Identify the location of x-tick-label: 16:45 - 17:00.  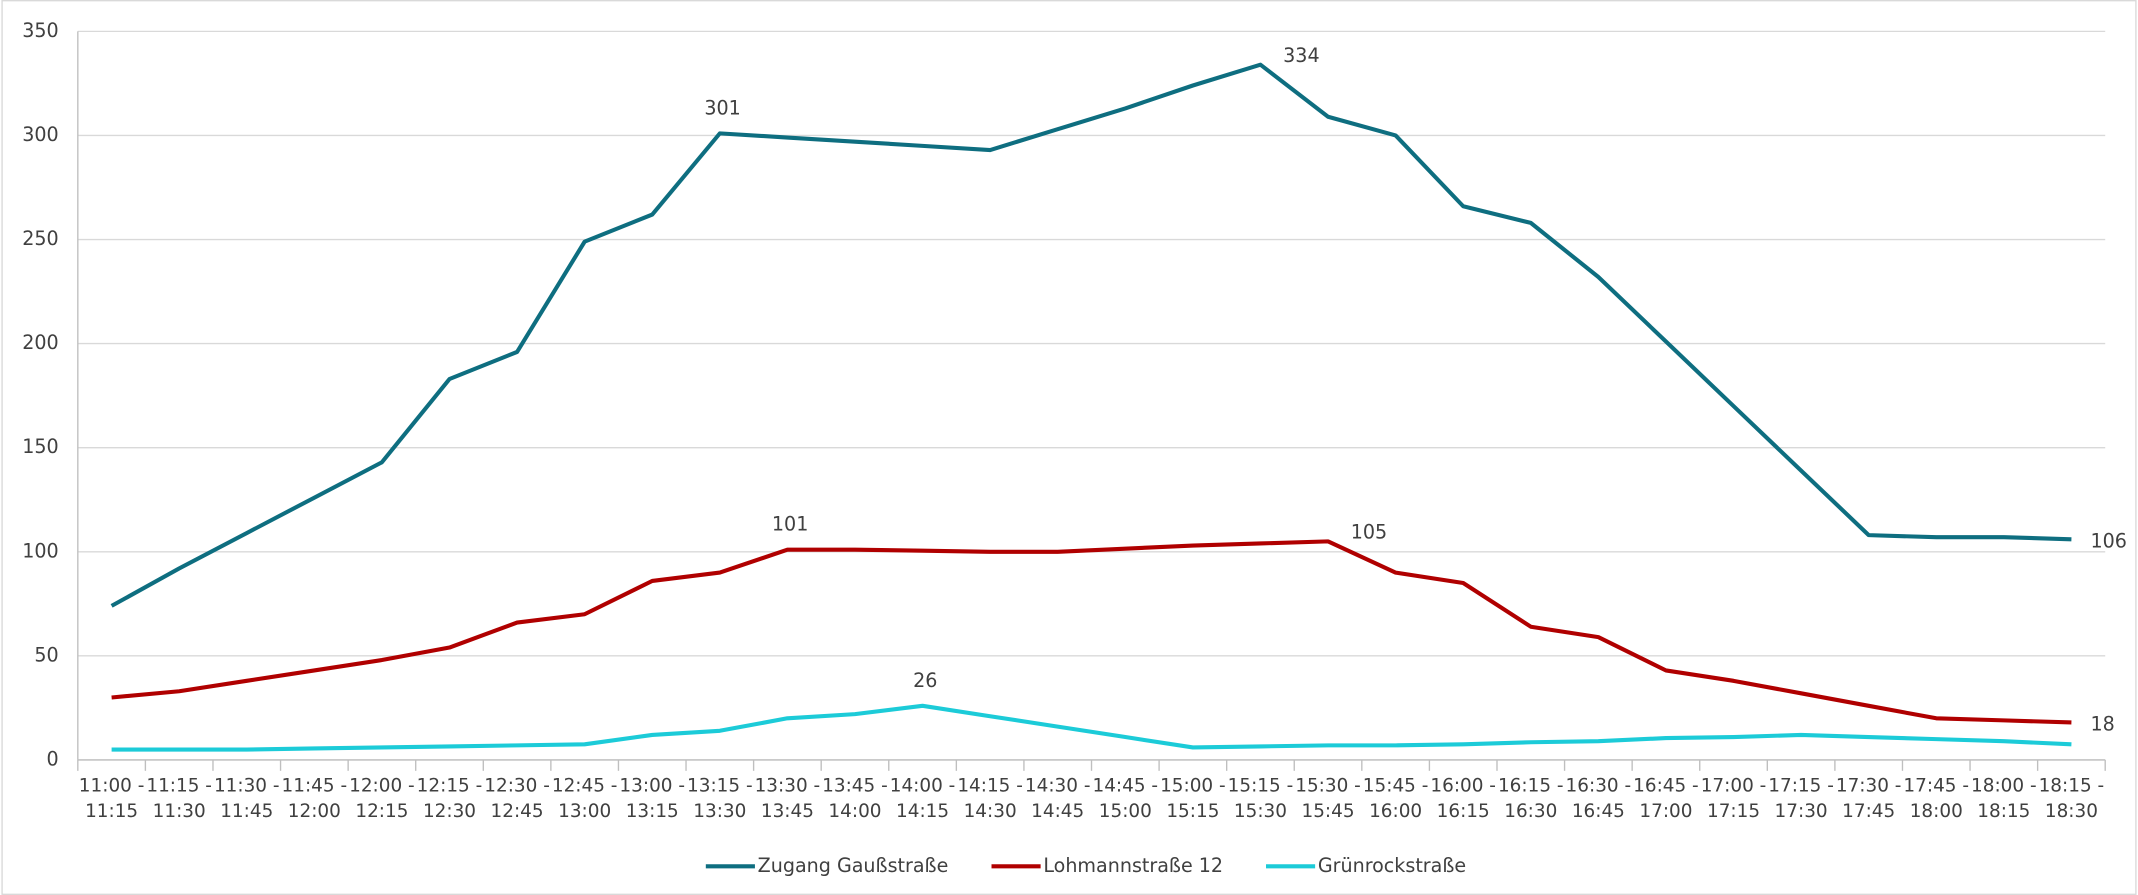
(1666, 798).